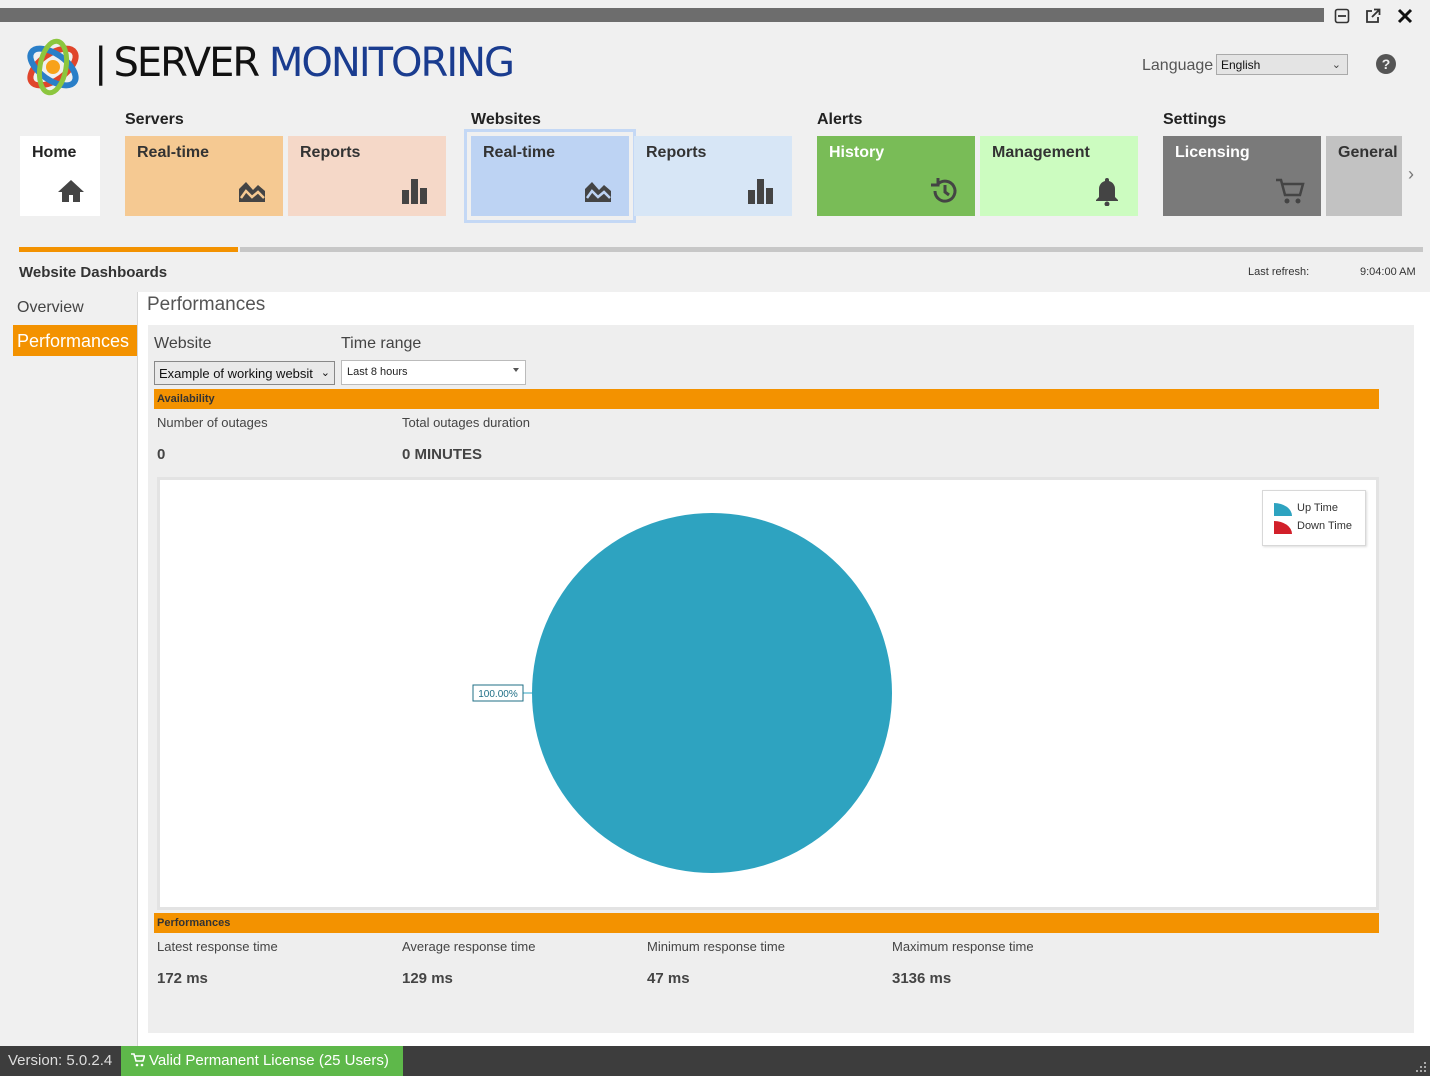  I want to click on tile-websites-reports: Reports, so click(713, 176).